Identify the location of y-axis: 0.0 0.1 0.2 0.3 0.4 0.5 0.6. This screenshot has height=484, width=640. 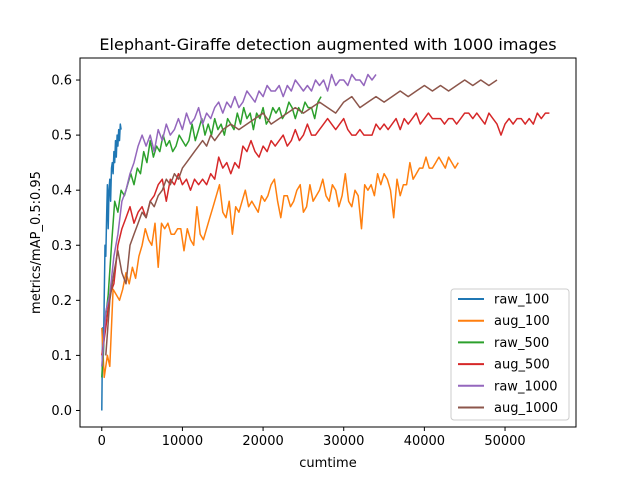
(65, 246).